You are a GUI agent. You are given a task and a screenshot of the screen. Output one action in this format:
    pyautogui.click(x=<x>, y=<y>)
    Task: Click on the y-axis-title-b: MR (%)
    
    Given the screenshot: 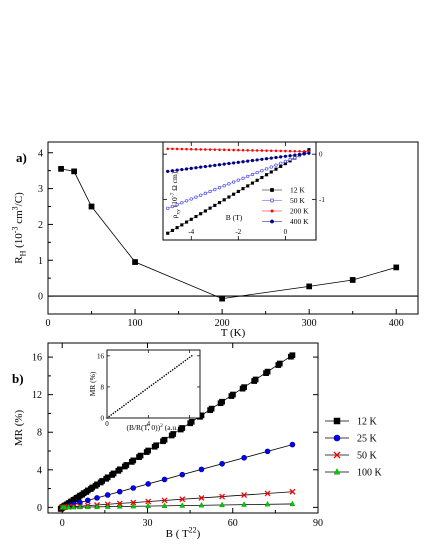 What is the action you would take?
    pyautogui.click(x=19, y=427)
    